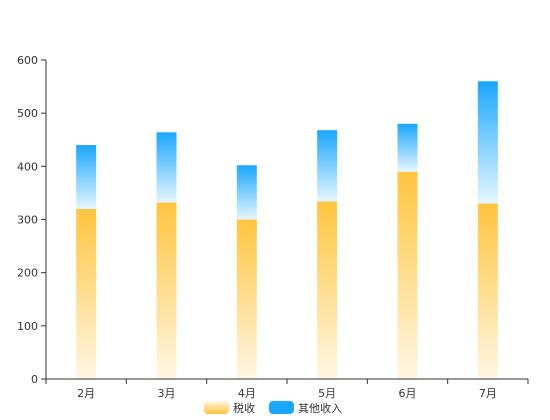 This screenshot has width=550, height=420. I want to click on x-tick-label-1: 2月, so click(86, 393).